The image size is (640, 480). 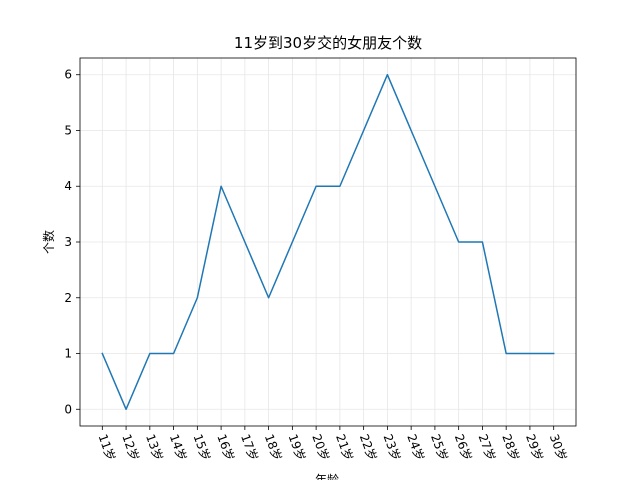 What do you see at coordinates (328, 43) in the screenshot?
I see `chart-title: 11岁到30岁交的女朋友个数` at bounding box center [328, 43].